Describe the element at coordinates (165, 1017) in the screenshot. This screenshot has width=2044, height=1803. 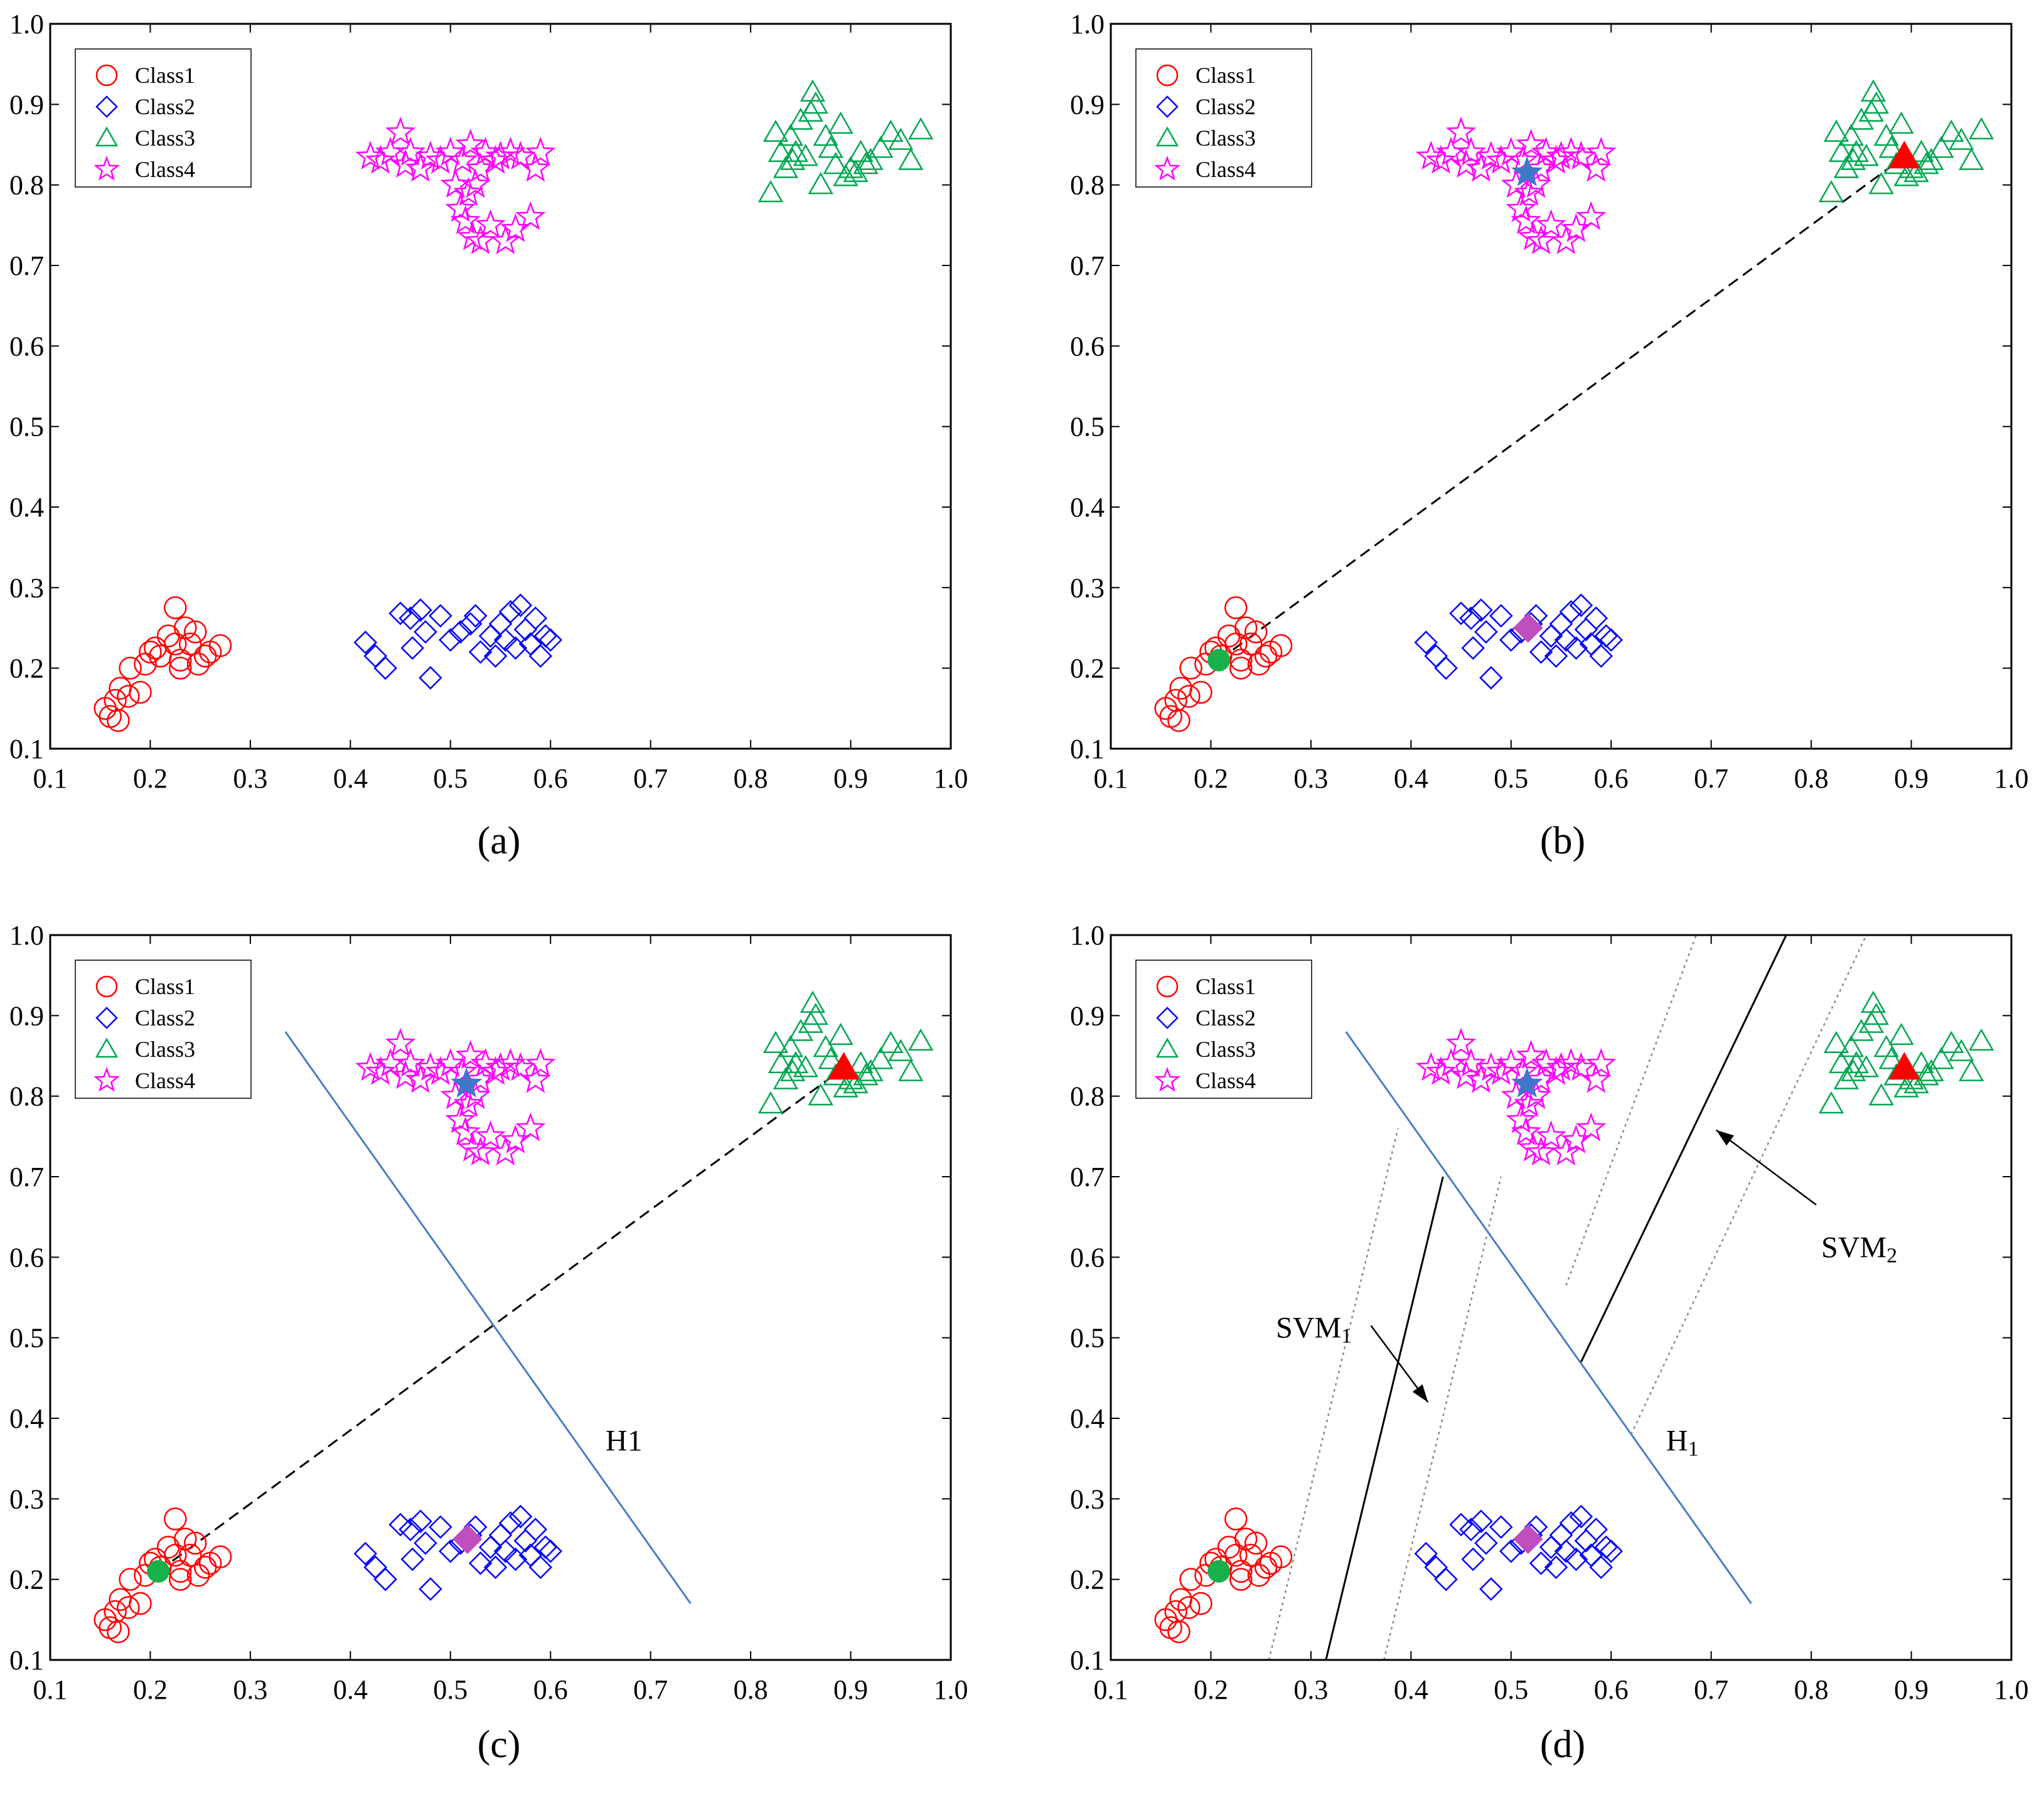
I see `legend-class2-label: Class2` at that location.